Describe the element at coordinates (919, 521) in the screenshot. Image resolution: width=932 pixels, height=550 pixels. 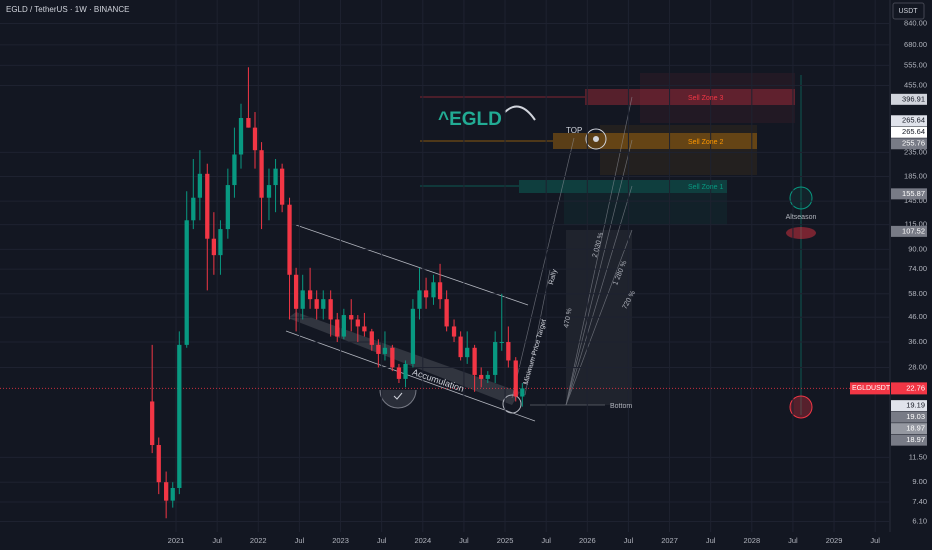
I see `y-tick-label: 6.10` at that location.